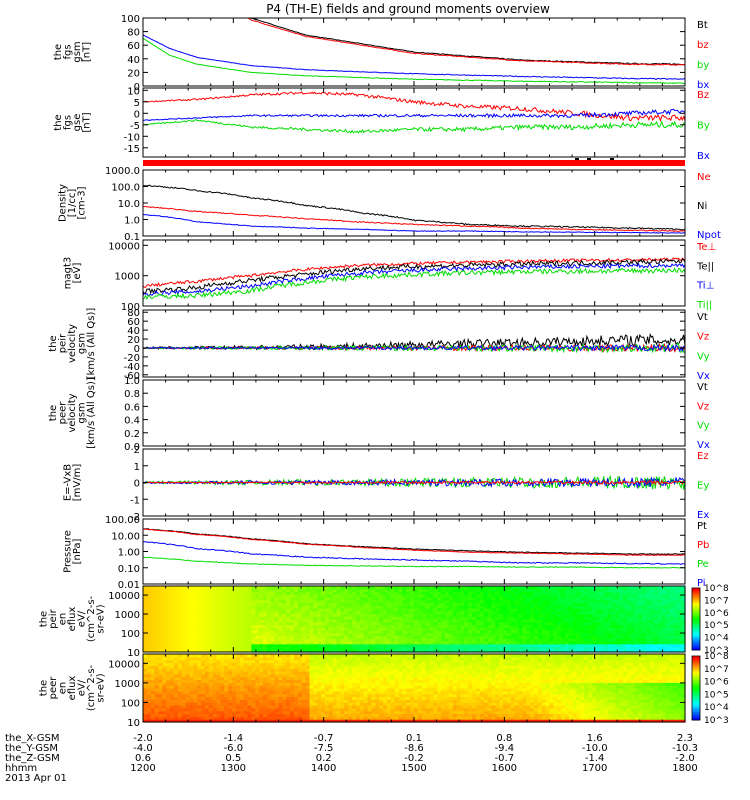 This screenshot has height=800, width=750. Describe the element at coordinates (703, 486) in the screenshot. I see `legend-entry: Ey` at that location.